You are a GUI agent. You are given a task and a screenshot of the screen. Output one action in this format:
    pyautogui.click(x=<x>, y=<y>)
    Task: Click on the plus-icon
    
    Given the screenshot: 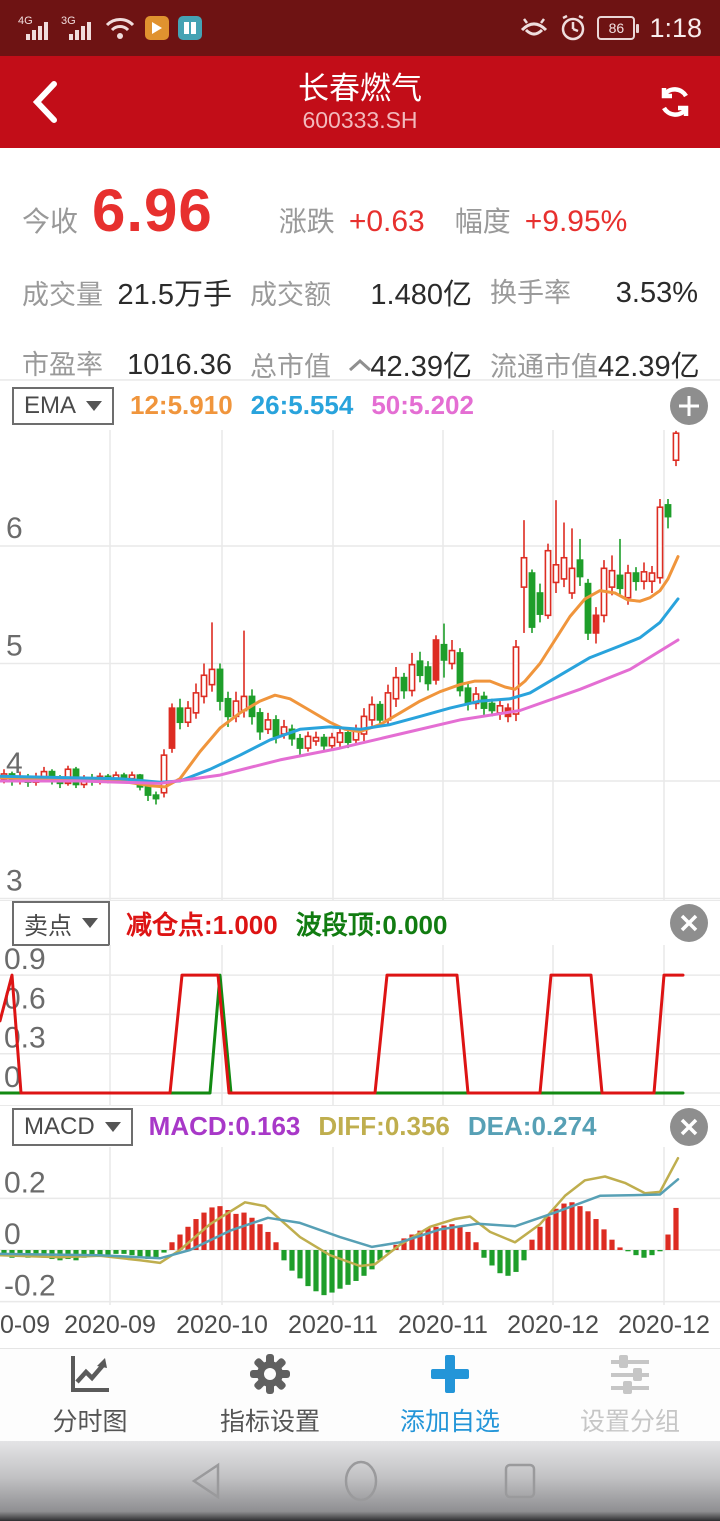 What is the action you would take?
    pyautogui.click(x=689, y=405)
    